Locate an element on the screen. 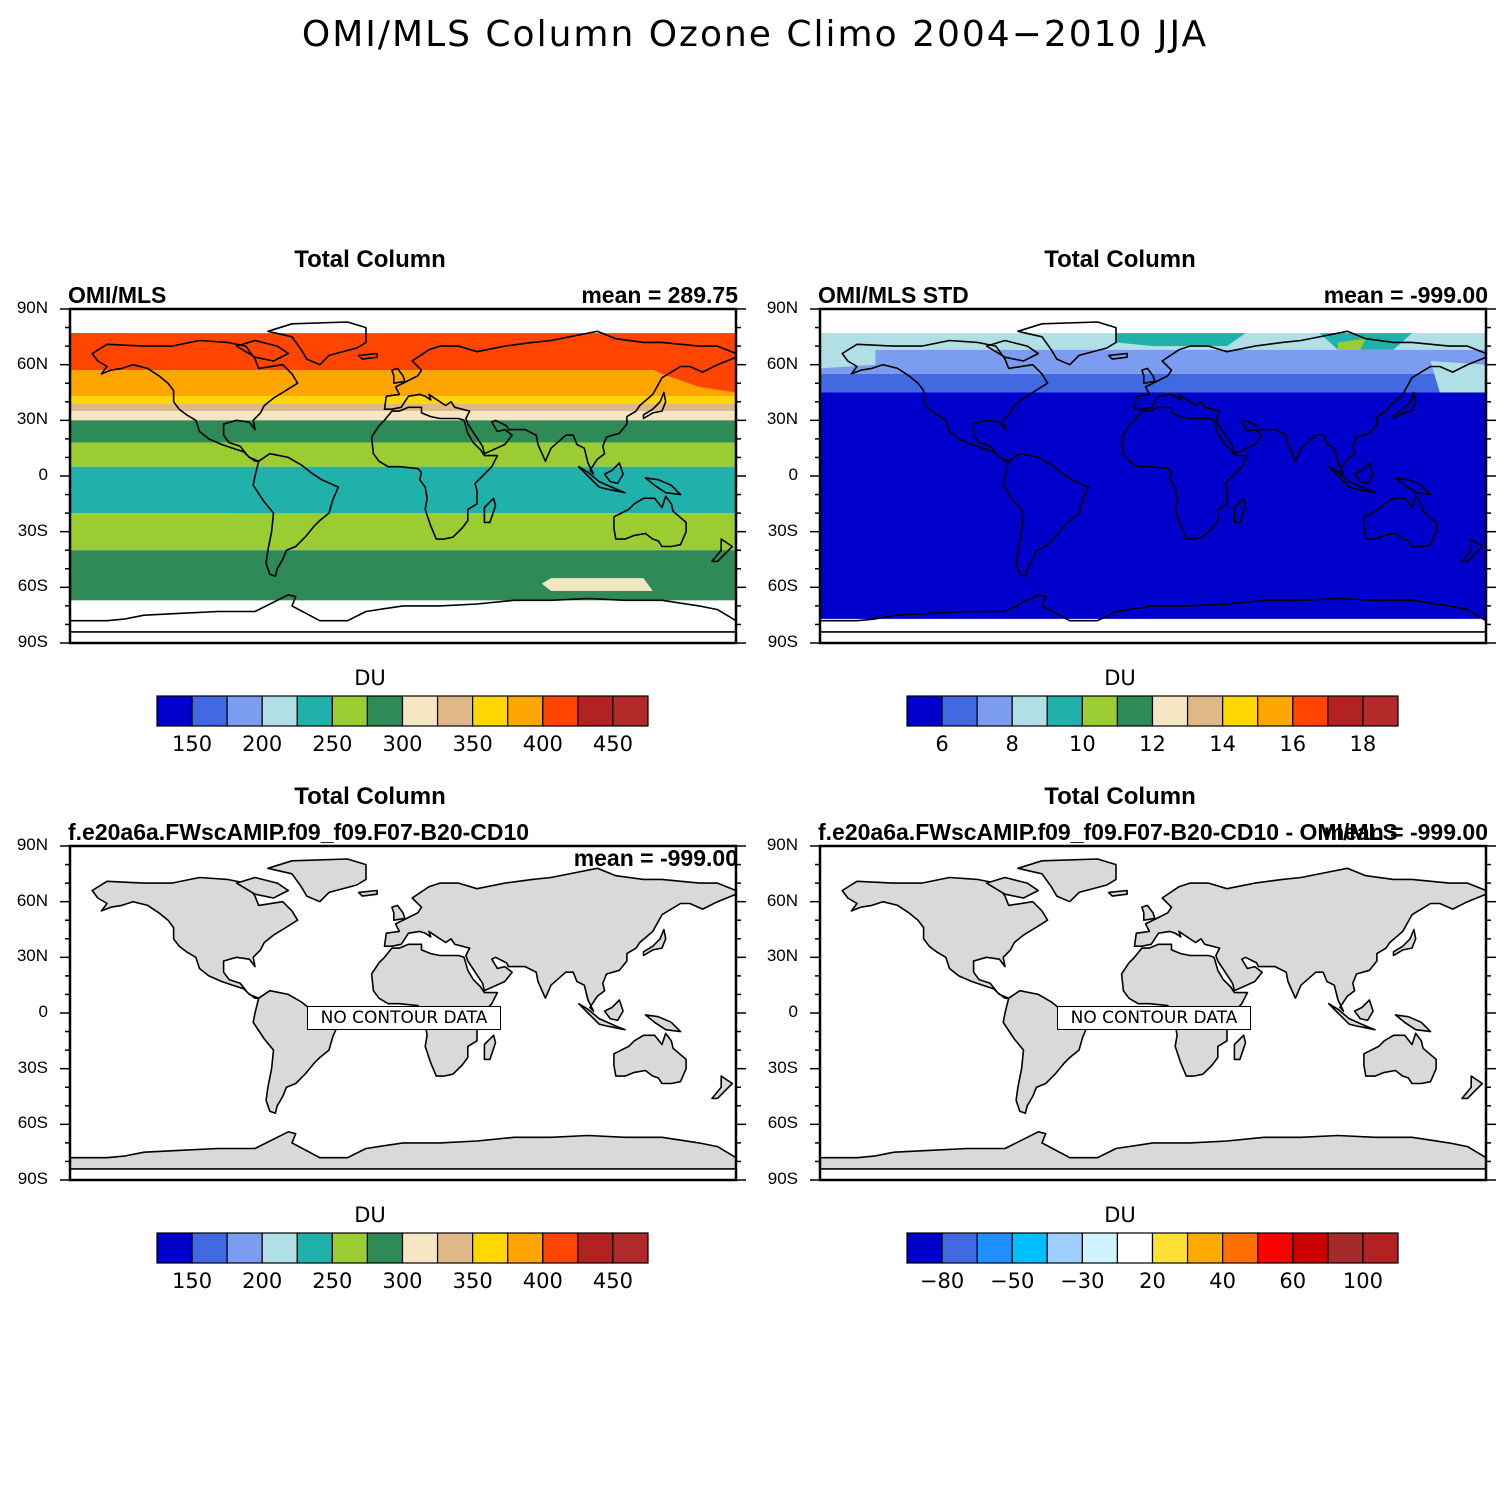 This screenshot has width=1510, height=1510. colorbar-tick-label: 12 is located at coordinates (1152, 744).